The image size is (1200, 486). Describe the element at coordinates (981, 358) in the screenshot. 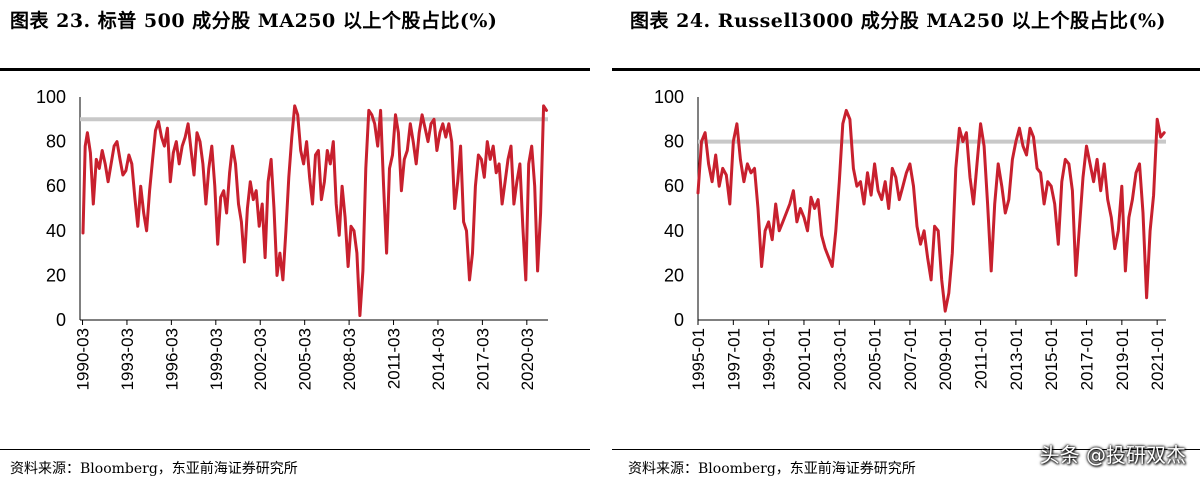

I see `x-tick-label: 2011-01` at that location.